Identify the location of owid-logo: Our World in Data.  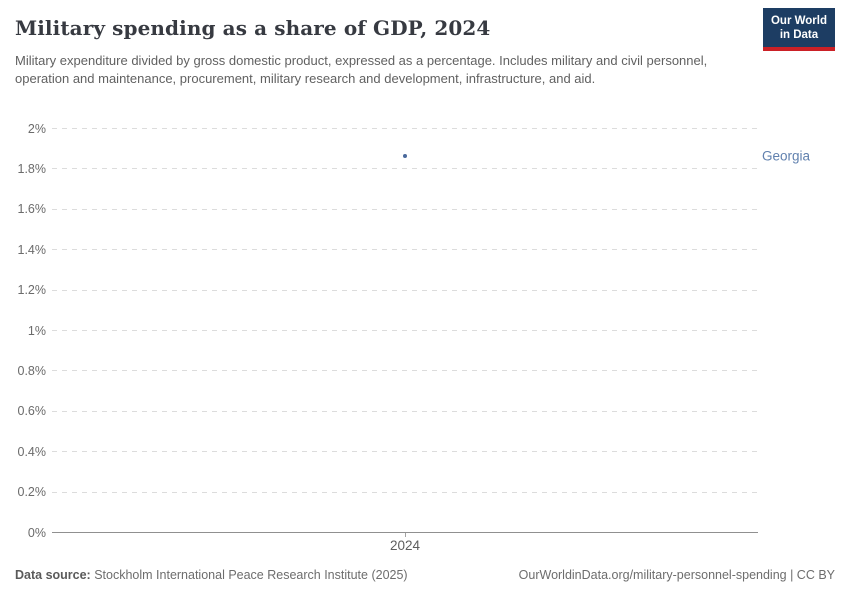
(798, 29).